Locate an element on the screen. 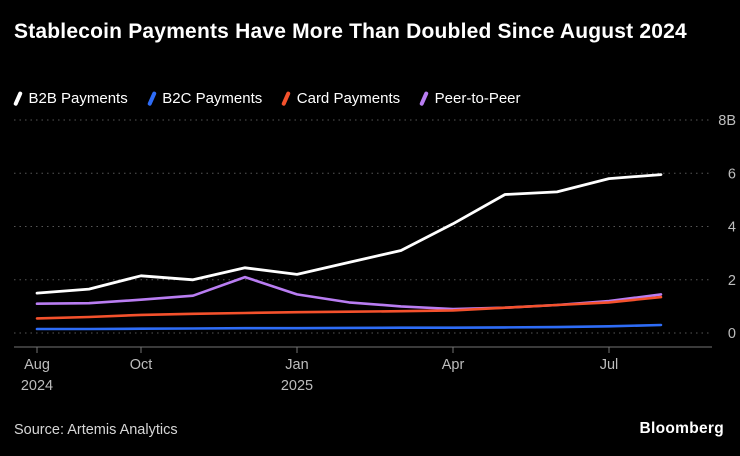 The height and width of the screenshot is (456, 740). x-tick-sublabel: 2025 is located at coordinates (297, 386).